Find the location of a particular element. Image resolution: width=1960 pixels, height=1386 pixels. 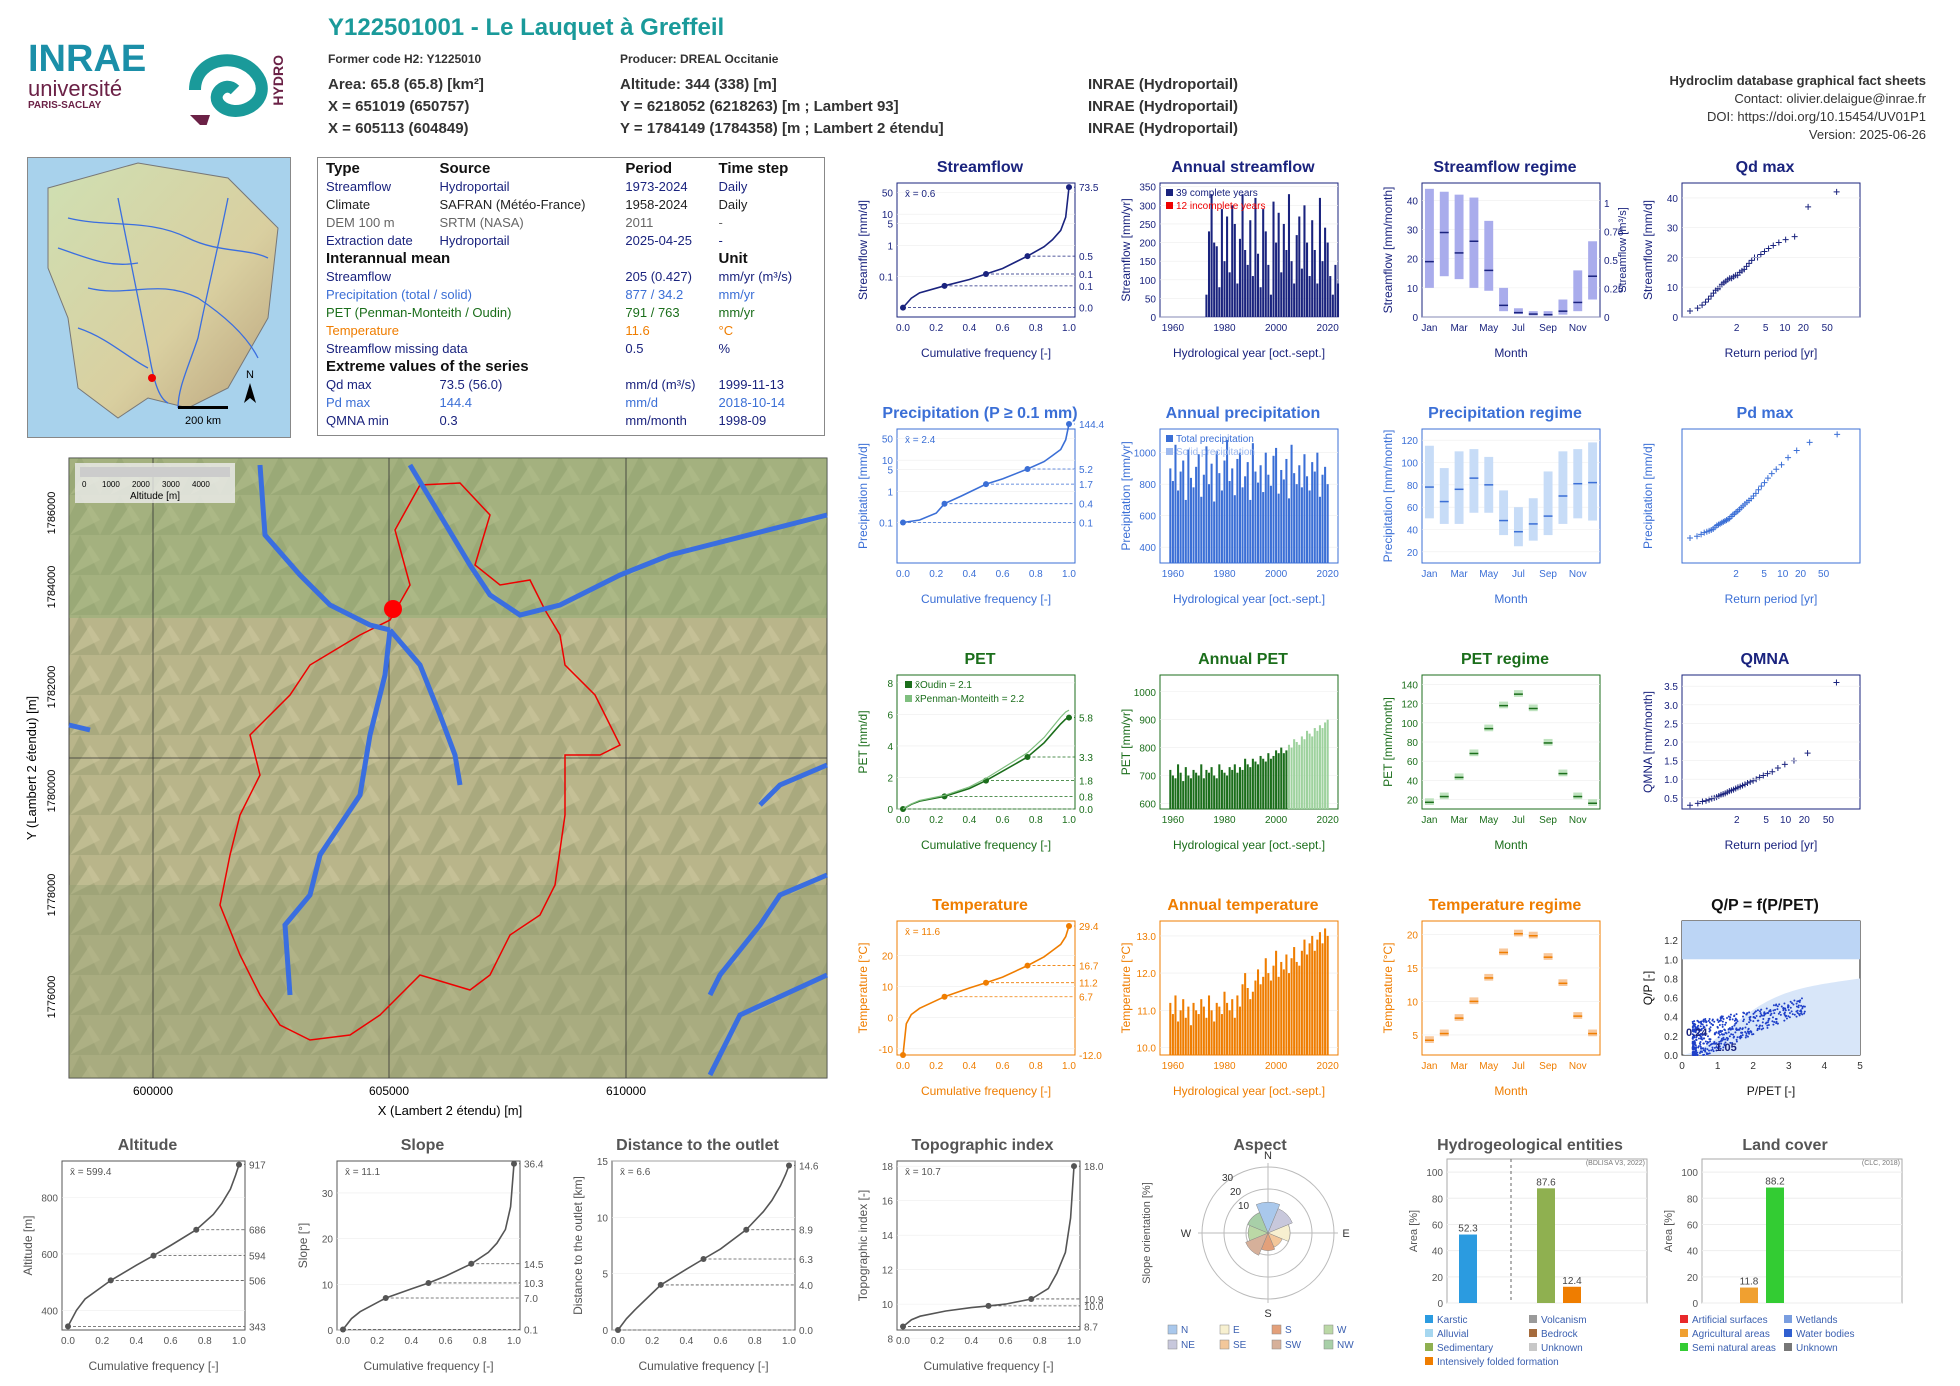

right-value-label: 7.0 is located at coordinates (531, 1299).